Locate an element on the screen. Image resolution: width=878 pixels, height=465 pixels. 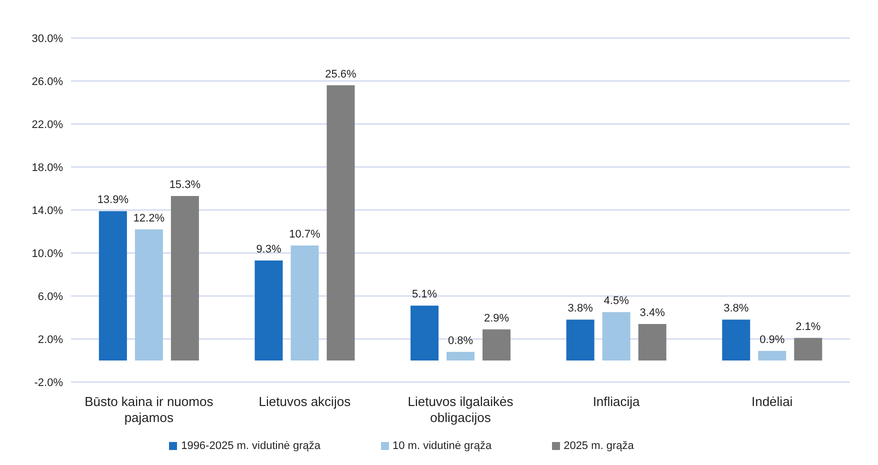
y-tick-label: 30.0% is located at coordinates (48, 38).